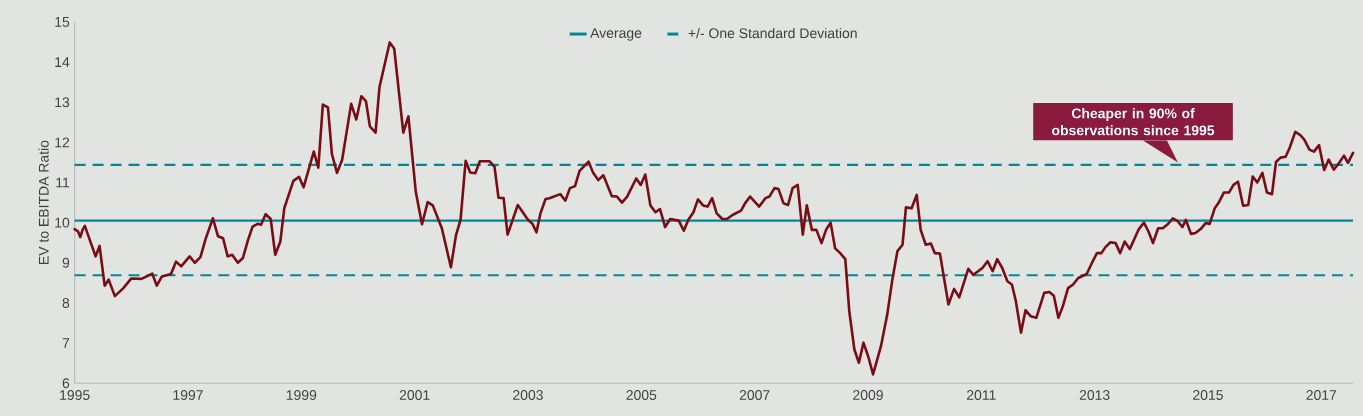 The height and width of the screenshot is (416, 1363). Describe the element at coordinates (62, 102) in the screenshot. I see `y-tick-label: 13` at that location.